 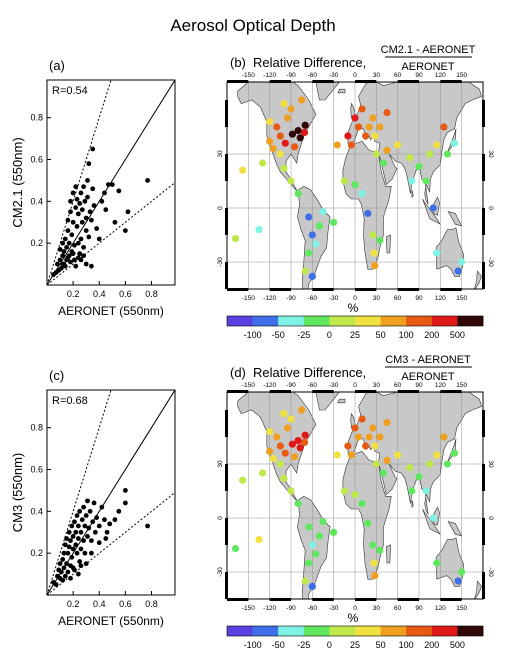 What do you see at coordinates (432, 521) in the screenshot?
I see `indonesia-landmass` at bounding box center [432, 521].